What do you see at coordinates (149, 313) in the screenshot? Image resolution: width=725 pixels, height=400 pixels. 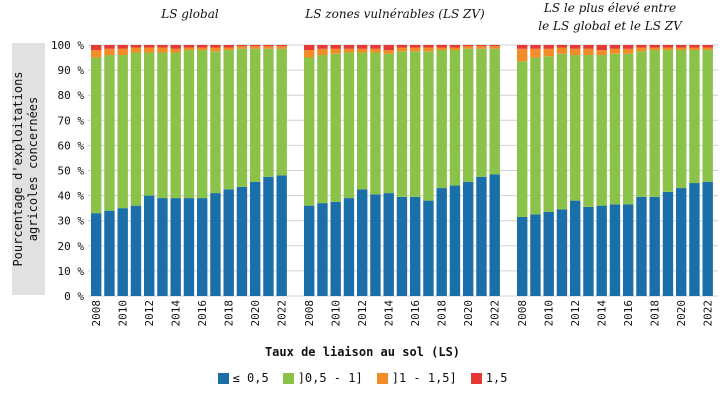 I see `x-tick-label-p1-2012: 2012` at bounding box center [149, 313].